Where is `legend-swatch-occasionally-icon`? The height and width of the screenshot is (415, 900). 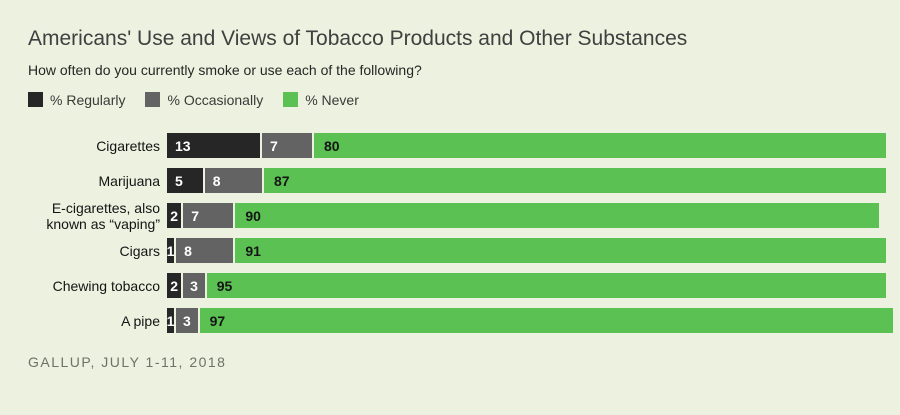 legend-swatch-occasionally-icon is located at coordinates (153, 99).